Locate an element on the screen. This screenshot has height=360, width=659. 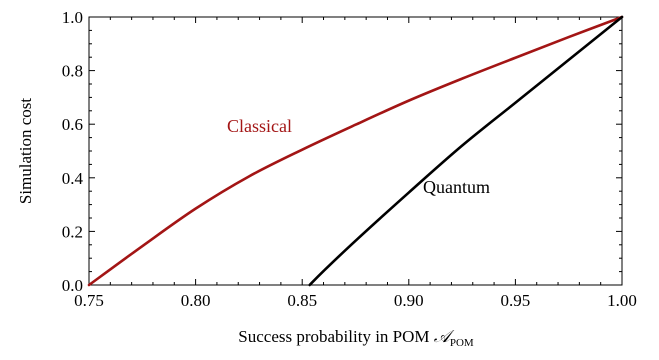
y-tick-label: 0.4 is located at coordinates (73, 178).